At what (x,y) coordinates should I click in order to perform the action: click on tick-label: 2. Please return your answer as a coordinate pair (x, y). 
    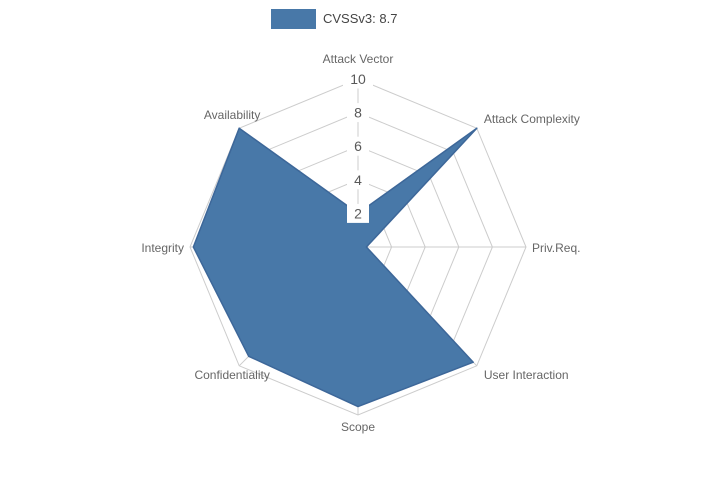
    Looking at the image, I should click on (358, 213).